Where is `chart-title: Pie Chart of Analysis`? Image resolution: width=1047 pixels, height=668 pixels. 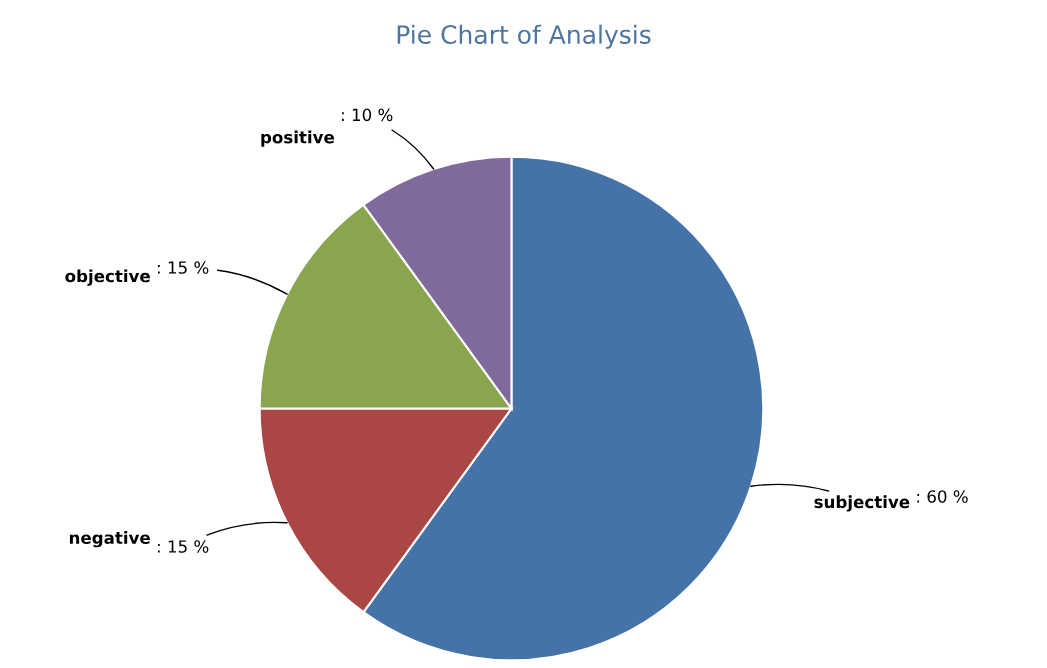 chart-title: Pie Chart of Analysis is located at coordinates (524, 36).